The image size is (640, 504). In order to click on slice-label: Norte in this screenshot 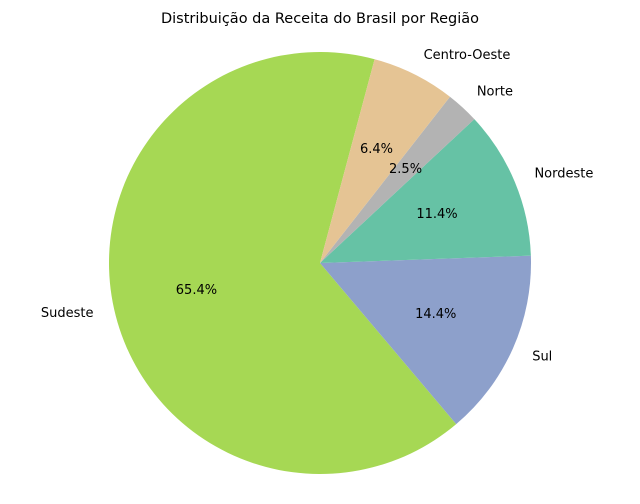, I will do `click(495, 91)`.